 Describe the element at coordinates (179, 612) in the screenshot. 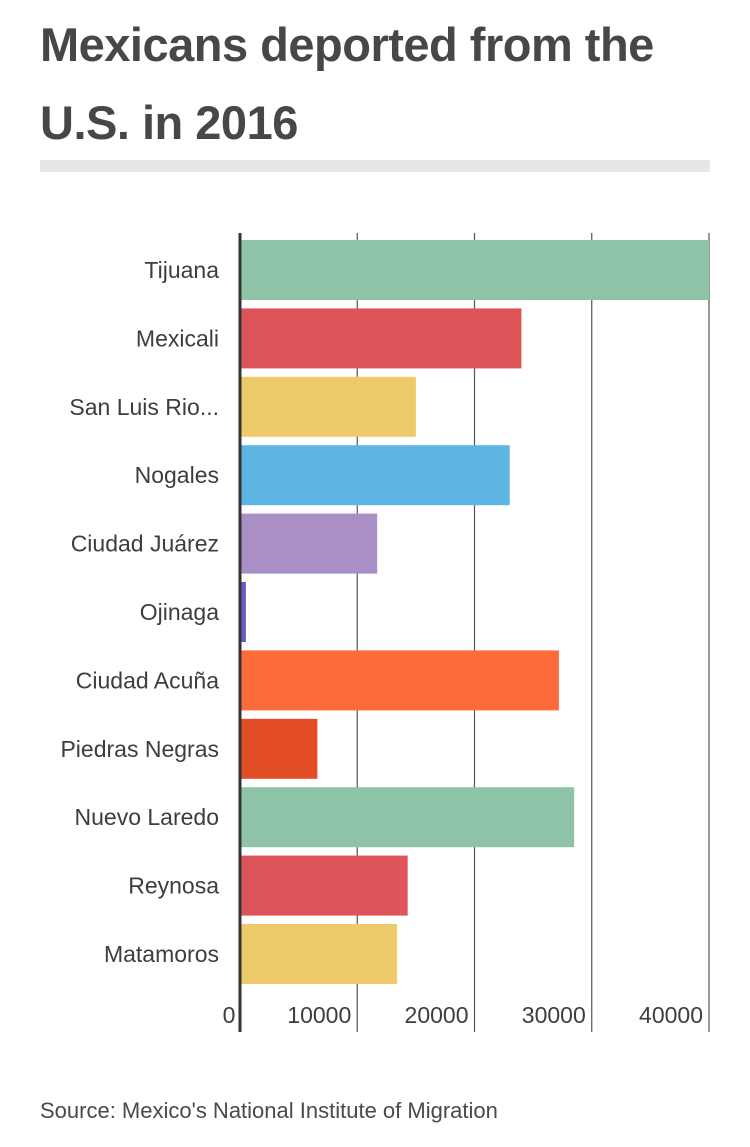

I see `category-label: Ojinaga` at that location.